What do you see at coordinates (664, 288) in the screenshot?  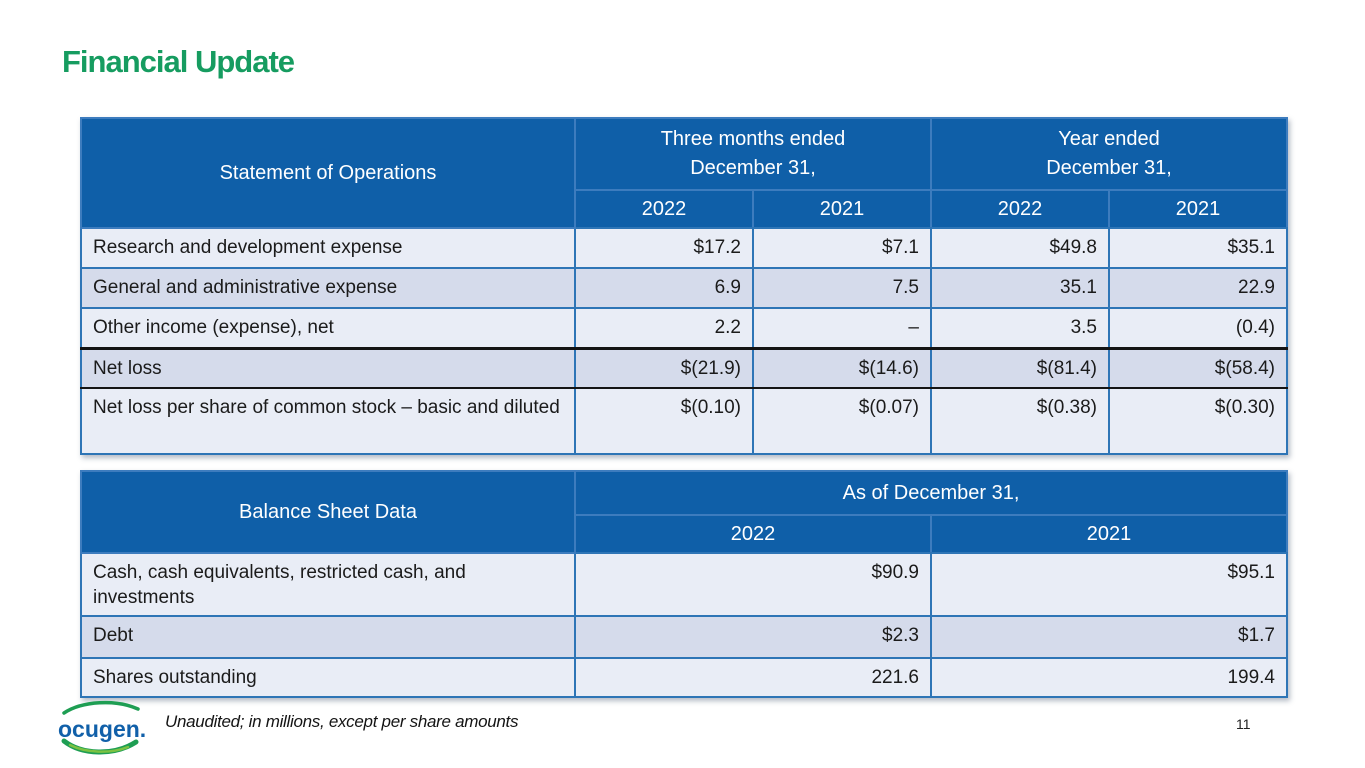 I see `cell-value: 6.9` at bounding box center [664, 288].